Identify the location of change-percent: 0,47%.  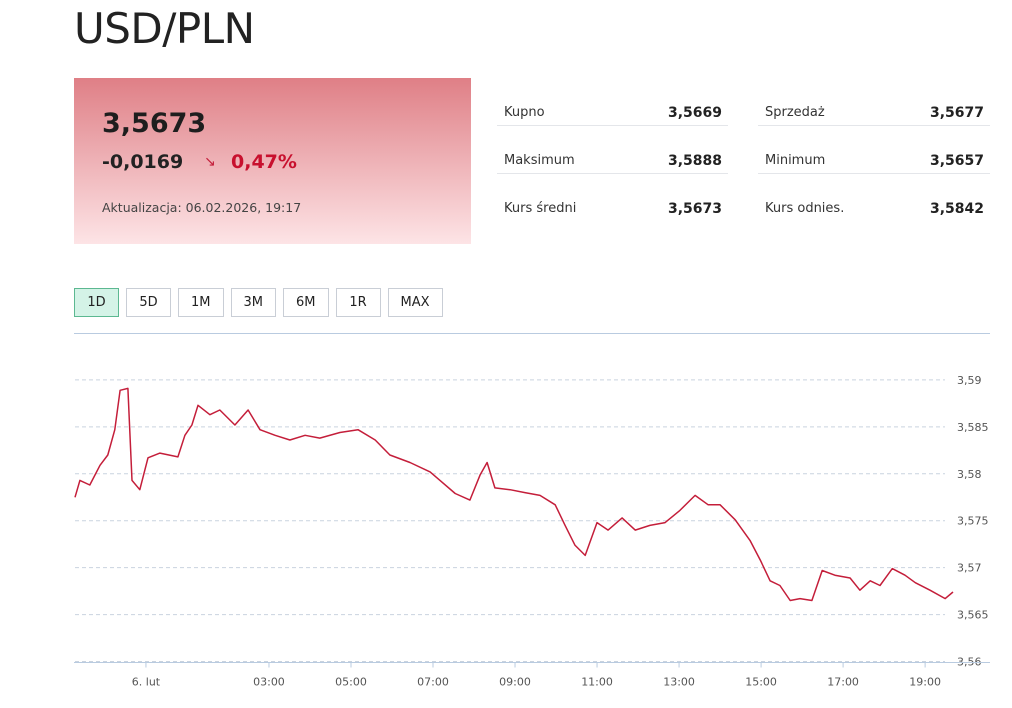
(264, 162).